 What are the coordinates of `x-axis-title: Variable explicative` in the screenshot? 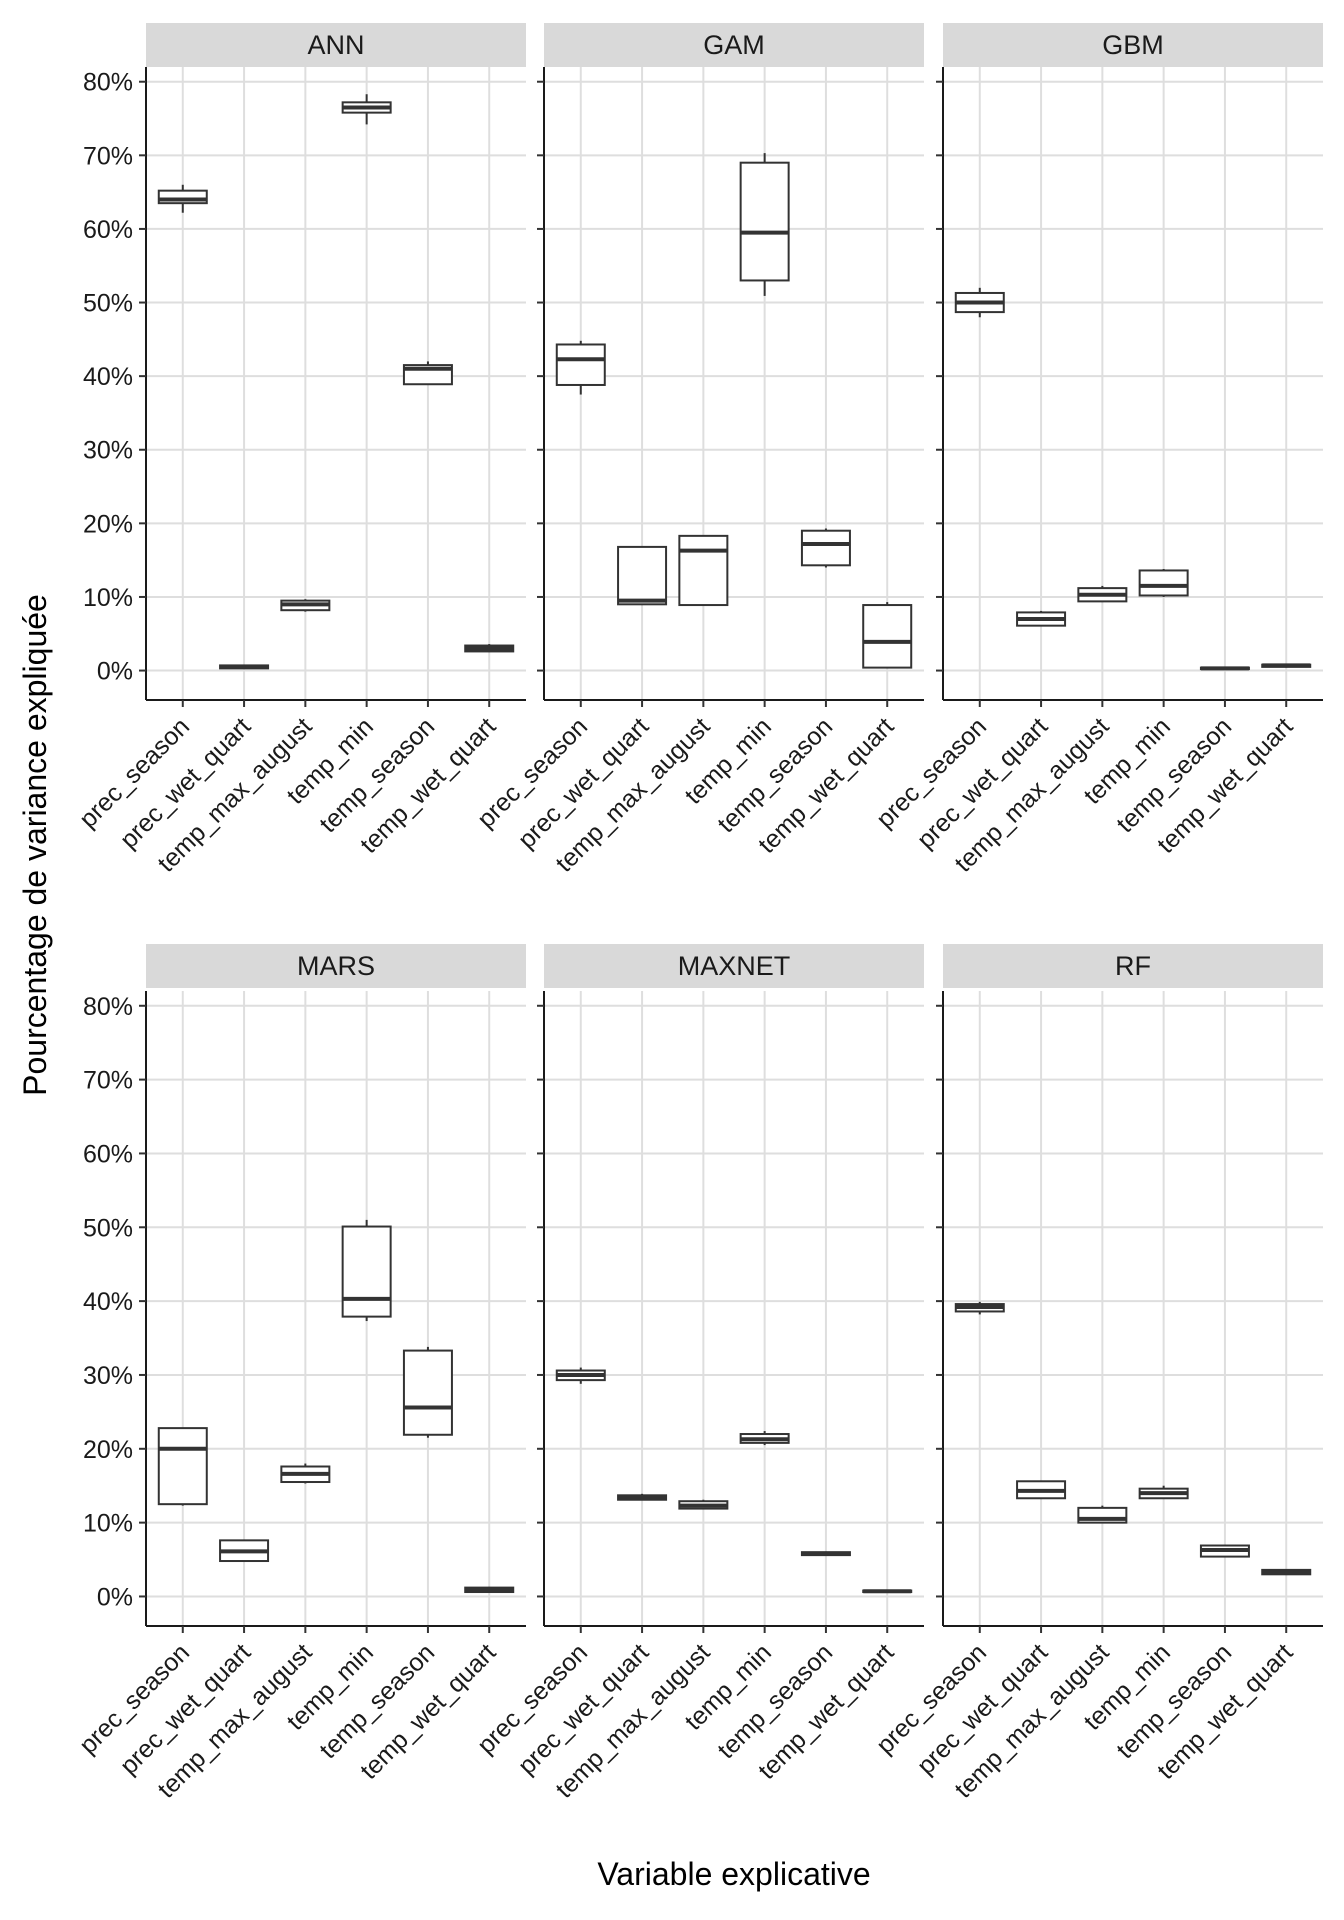 It's located at (733, 1874).